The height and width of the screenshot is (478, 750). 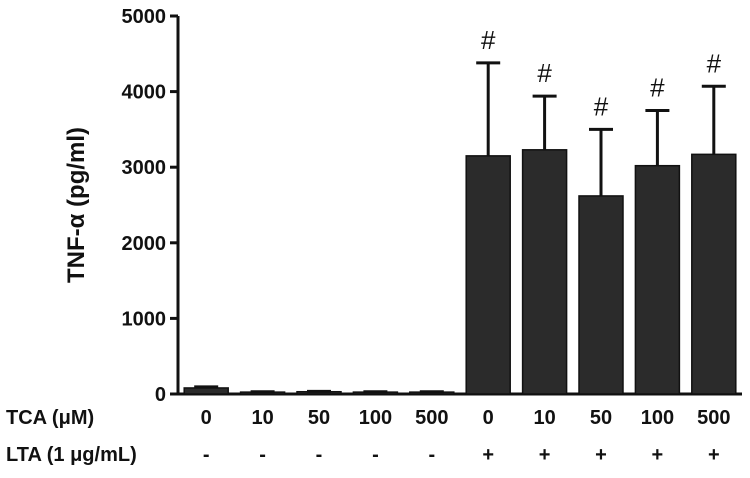 What do you see at coordinates (144, 244) in the screenshot?
I see `y-tick-label: 2000` at bounding box center [144, 244].